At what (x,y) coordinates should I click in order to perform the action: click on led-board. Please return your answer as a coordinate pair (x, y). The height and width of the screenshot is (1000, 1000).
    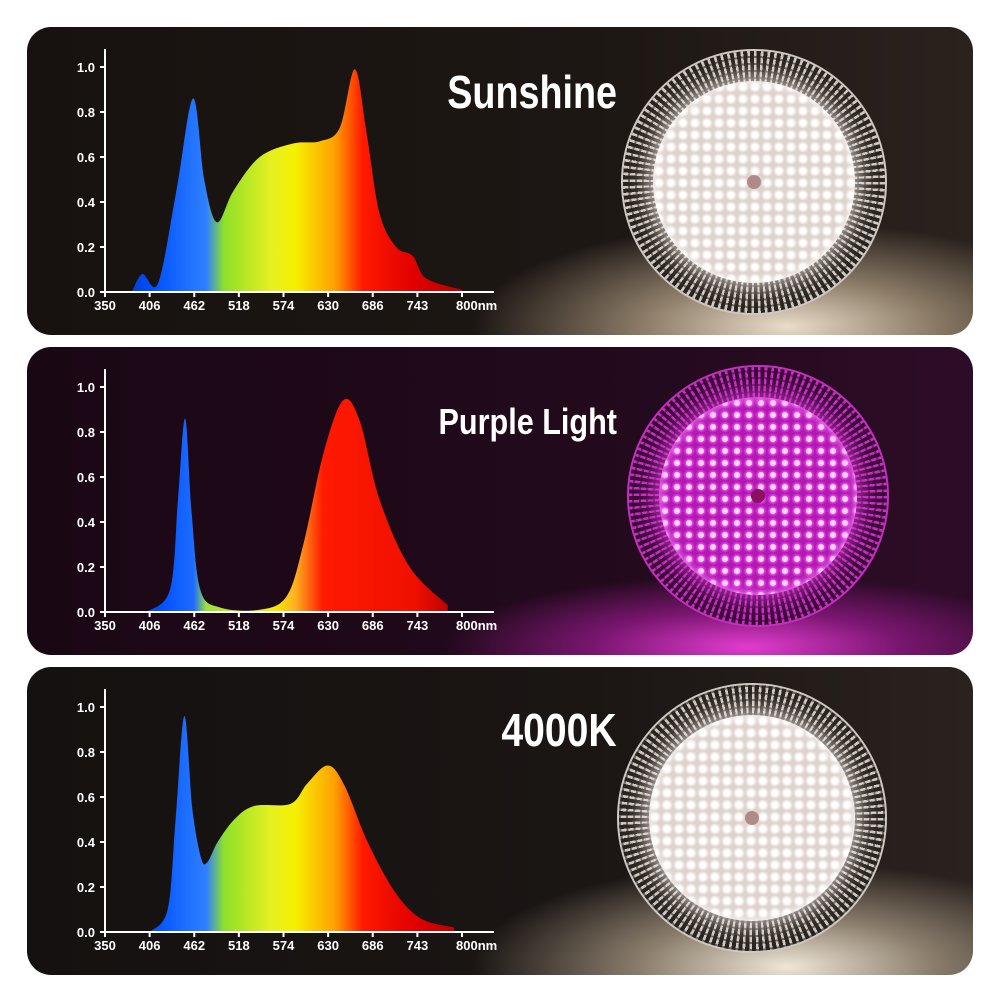
    Looking at the image, I should click on (758, 496).